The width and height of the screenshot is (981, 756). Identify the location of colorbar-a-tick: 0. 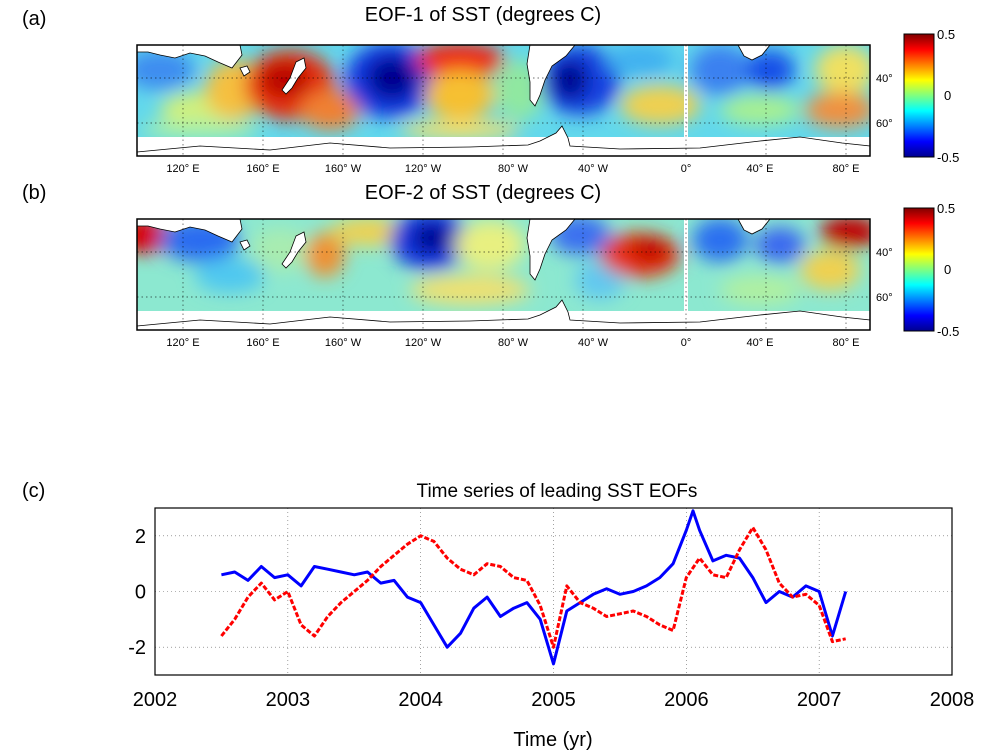
(947, 95).